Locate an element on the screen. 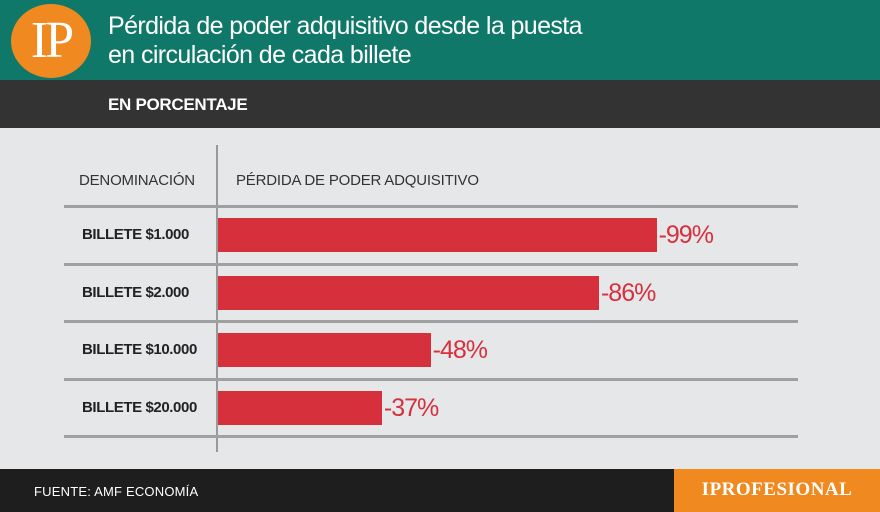 The width and height of the screenshot is (880, 512). bar-label: BILLETE $1.000 is located at coordinates (135, 234).